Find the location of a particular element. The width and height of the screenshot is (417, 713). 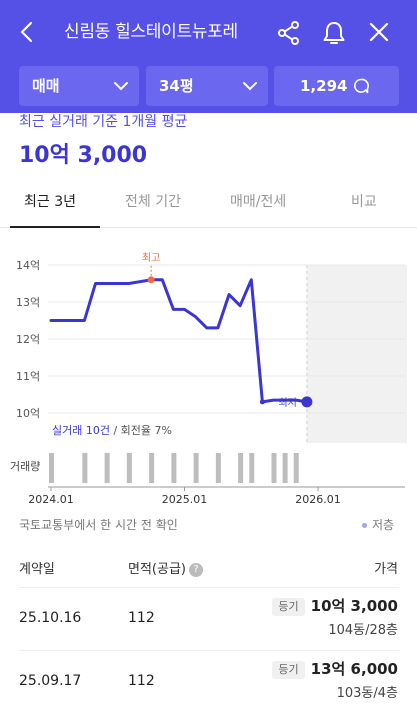

transactions-info: 실거래 10건 / 회전율 7% is located at coordinates (112, 430).